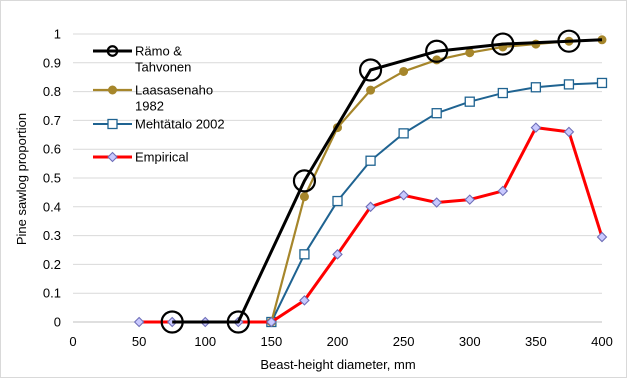  I want to click on legend-item: Mehtätalo 2002, so click(159, 124).